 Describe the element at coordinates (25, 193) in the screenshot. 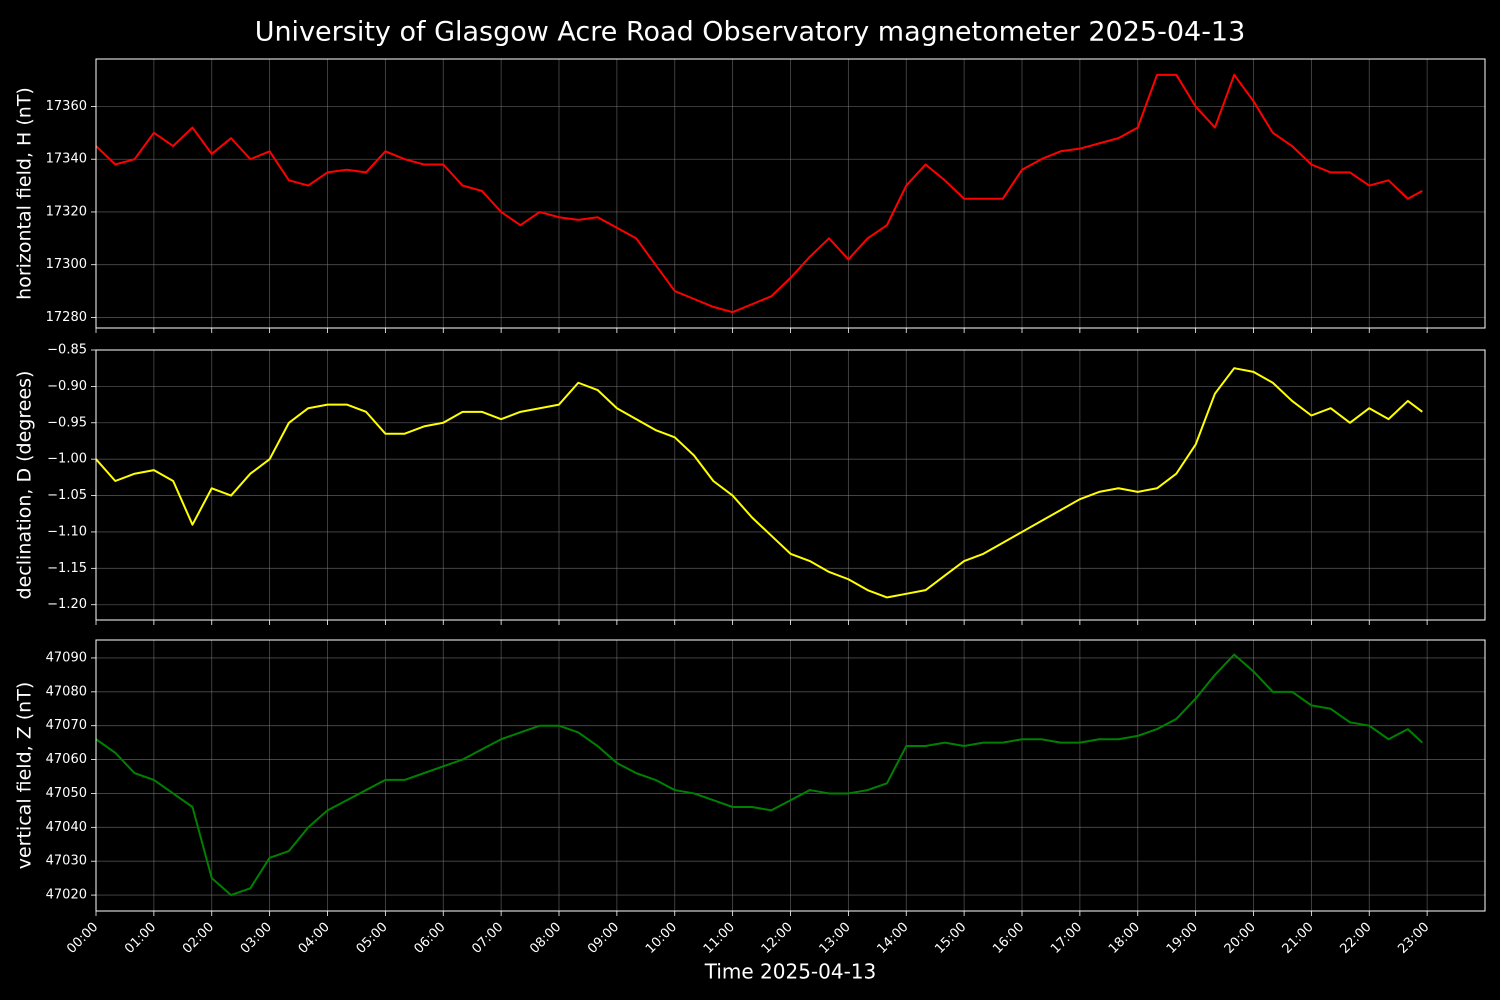

I see `y-axis-label: horizontal field, H (nT)` at that location.